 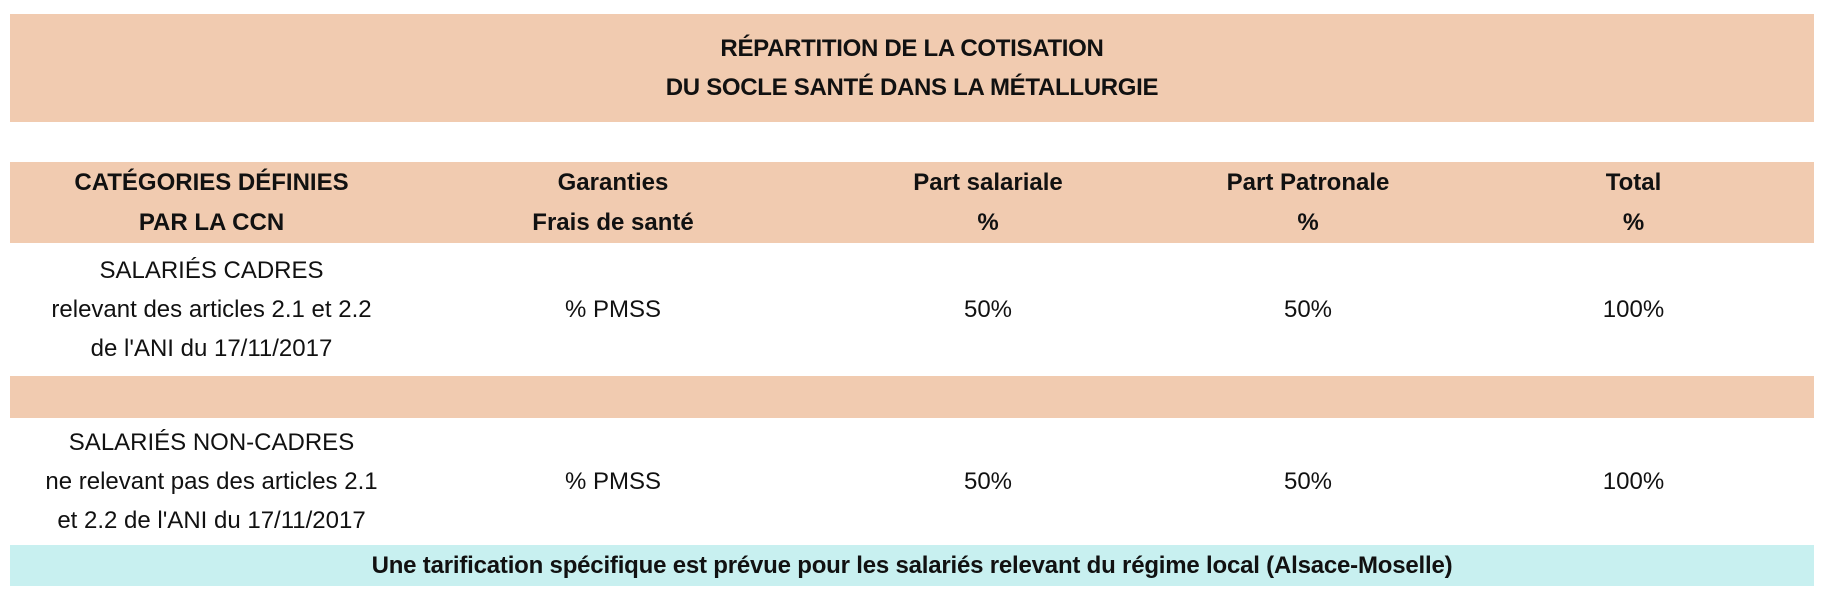 What do you see at coordinates (988, 202) in the screenshot?
I see `header-part-salariale: Part salariale %` at bounding box center [988, 202].